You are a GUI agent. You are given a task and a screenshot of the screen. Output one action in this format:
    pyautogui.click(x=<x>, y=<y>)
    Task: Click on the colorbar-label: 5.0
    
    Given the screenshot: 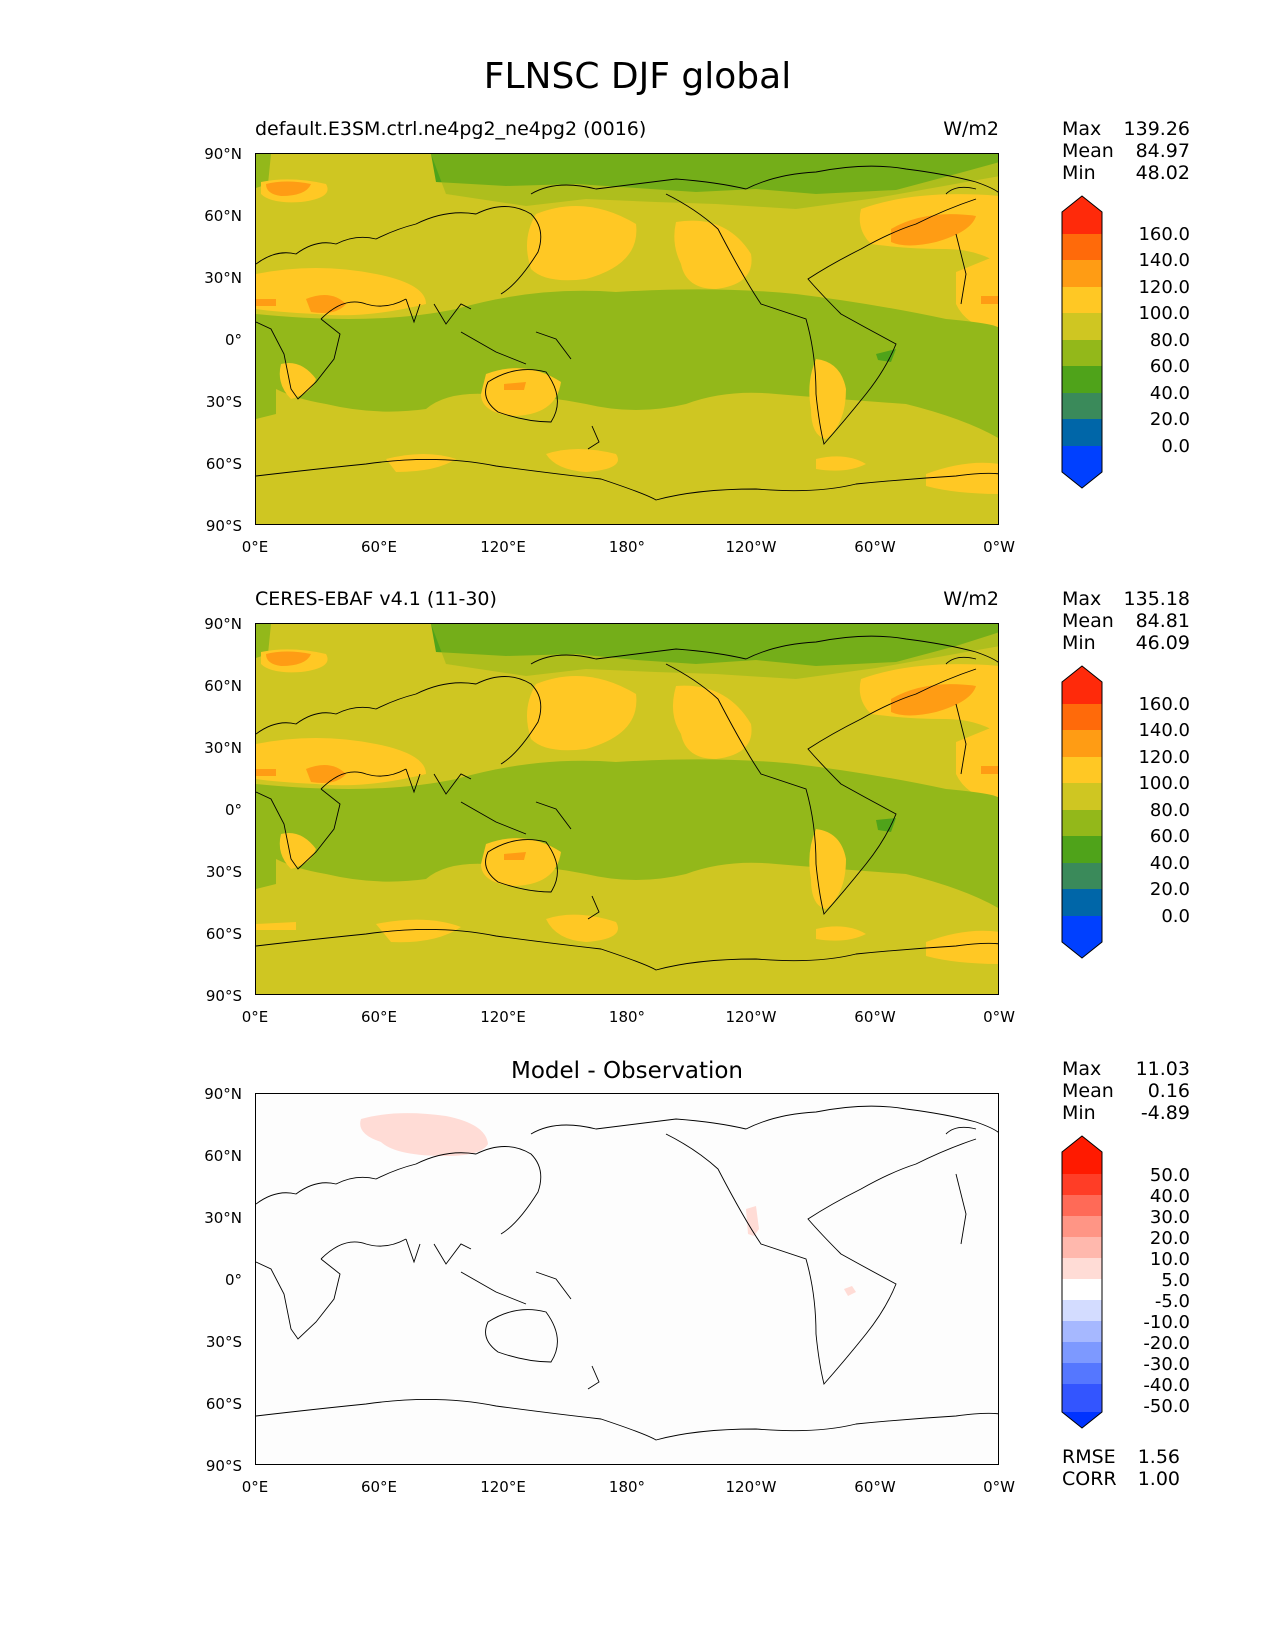 What is the action you would take?
    pyautogui.click(x=1175, y=1280)
    